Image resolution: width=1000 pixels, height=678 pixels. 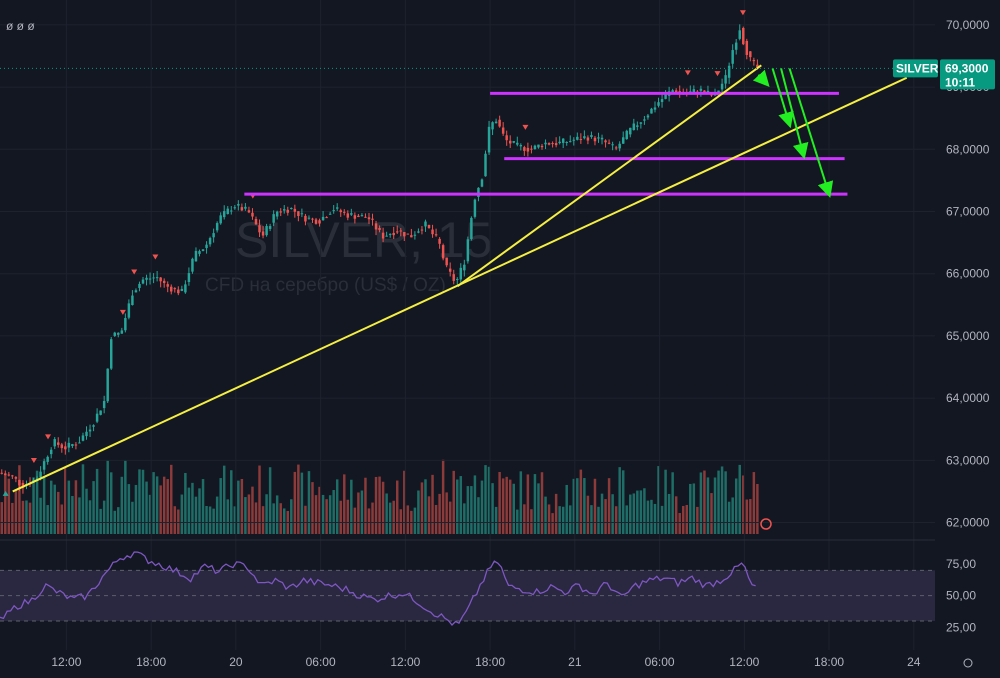 I want to click on rsi-pane, so click(x=467, y=588).